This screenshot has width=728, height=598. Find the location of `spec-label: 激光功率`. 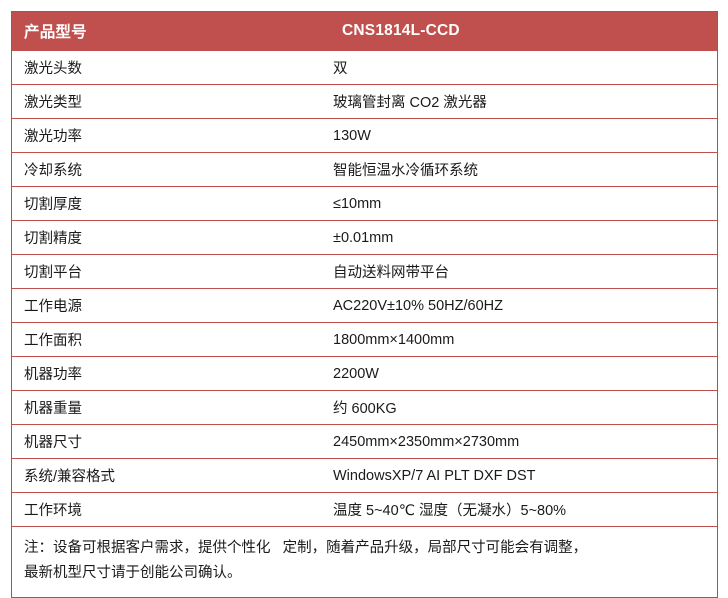

spec-label: 激光功率 is located at coordinates (171, 135).